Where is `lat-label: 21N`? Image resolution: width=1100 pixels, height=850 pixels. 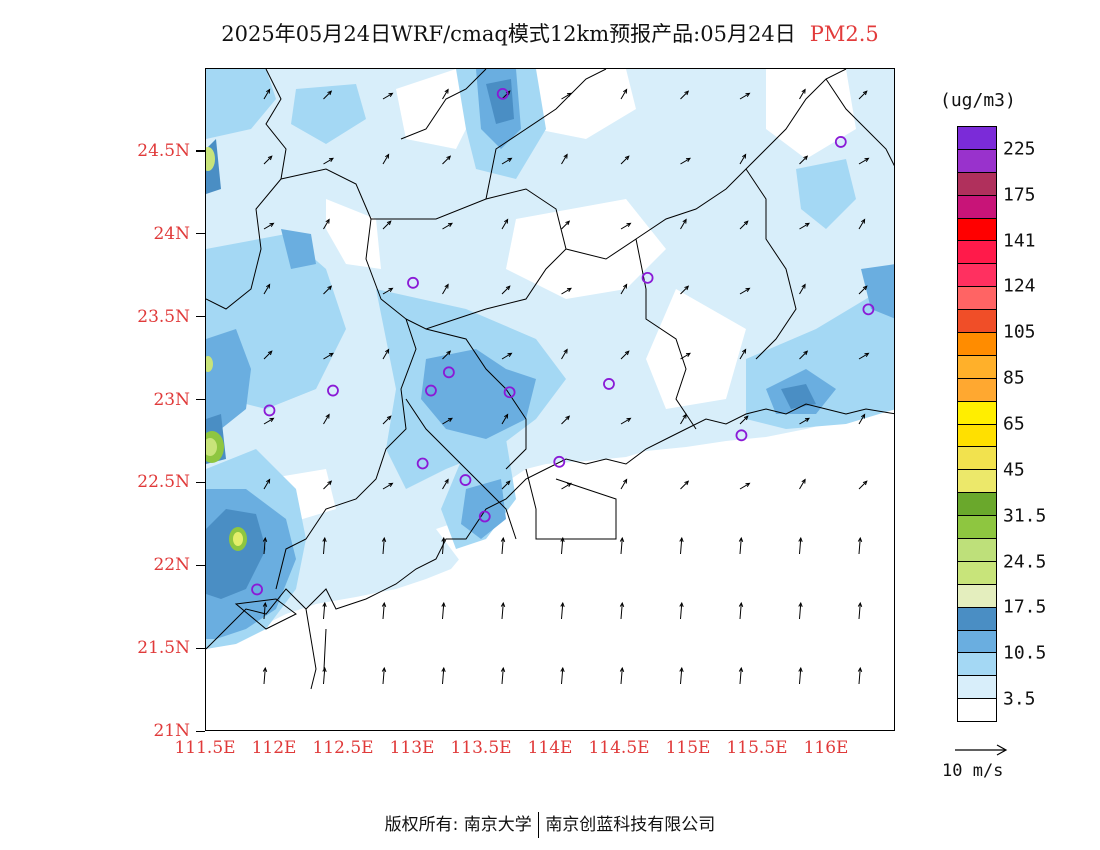 lat-label: 21N is located at coordinates (171, 731).